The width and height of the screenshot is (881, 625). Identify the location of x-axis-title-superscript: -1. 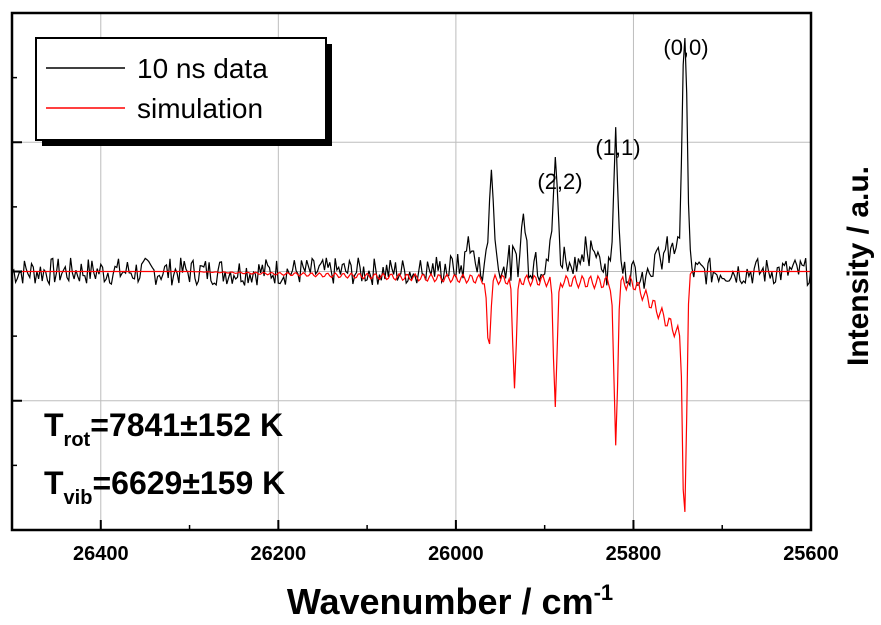
(604, 592).